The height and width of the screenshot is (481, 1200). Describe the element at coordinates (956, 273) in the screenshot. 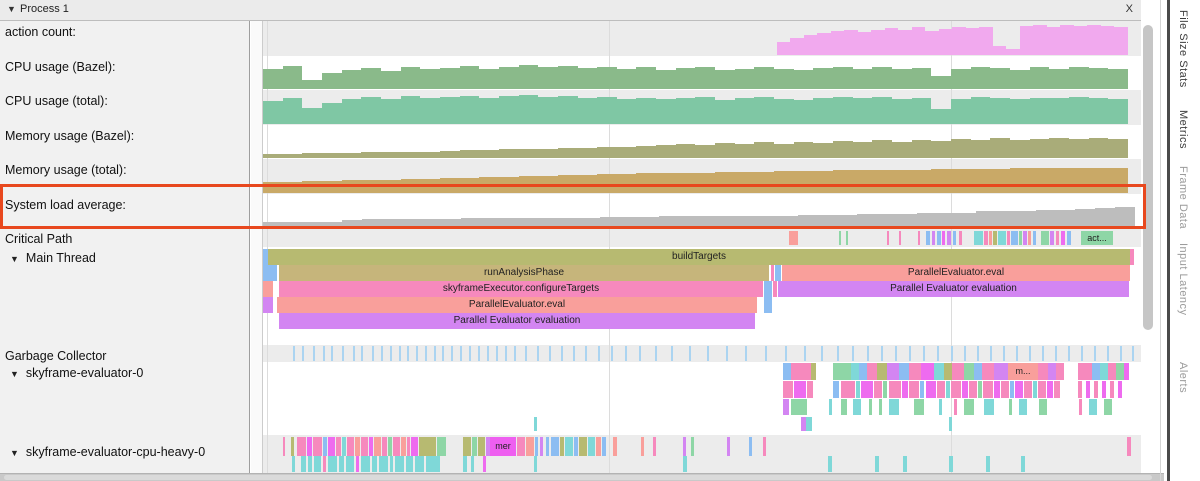

I see `slice-parallelevaluator-eval: ParallelEvaluator.eval` at that location.